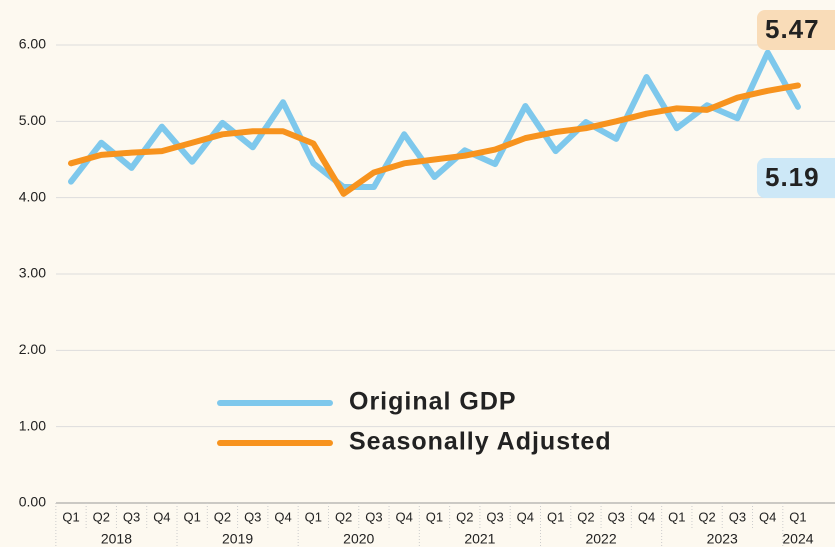 The width and height of the screenshot is (835, 547). I want to click on y-tick-label: 5.00, so click(32, 120).